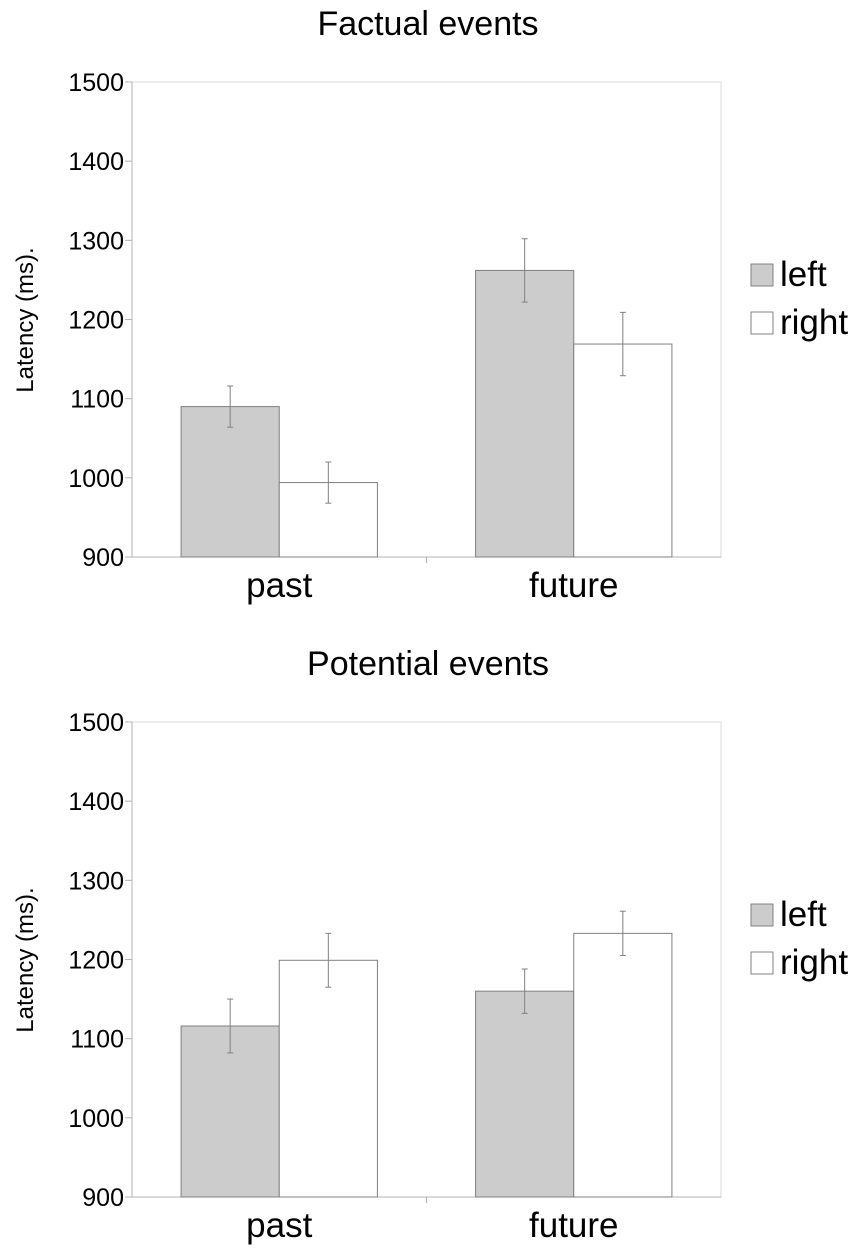  What do you see at coordinates (427, 24) in the screenshot?
I see `chart-title: Factual events` at bounding box center [427, 24].